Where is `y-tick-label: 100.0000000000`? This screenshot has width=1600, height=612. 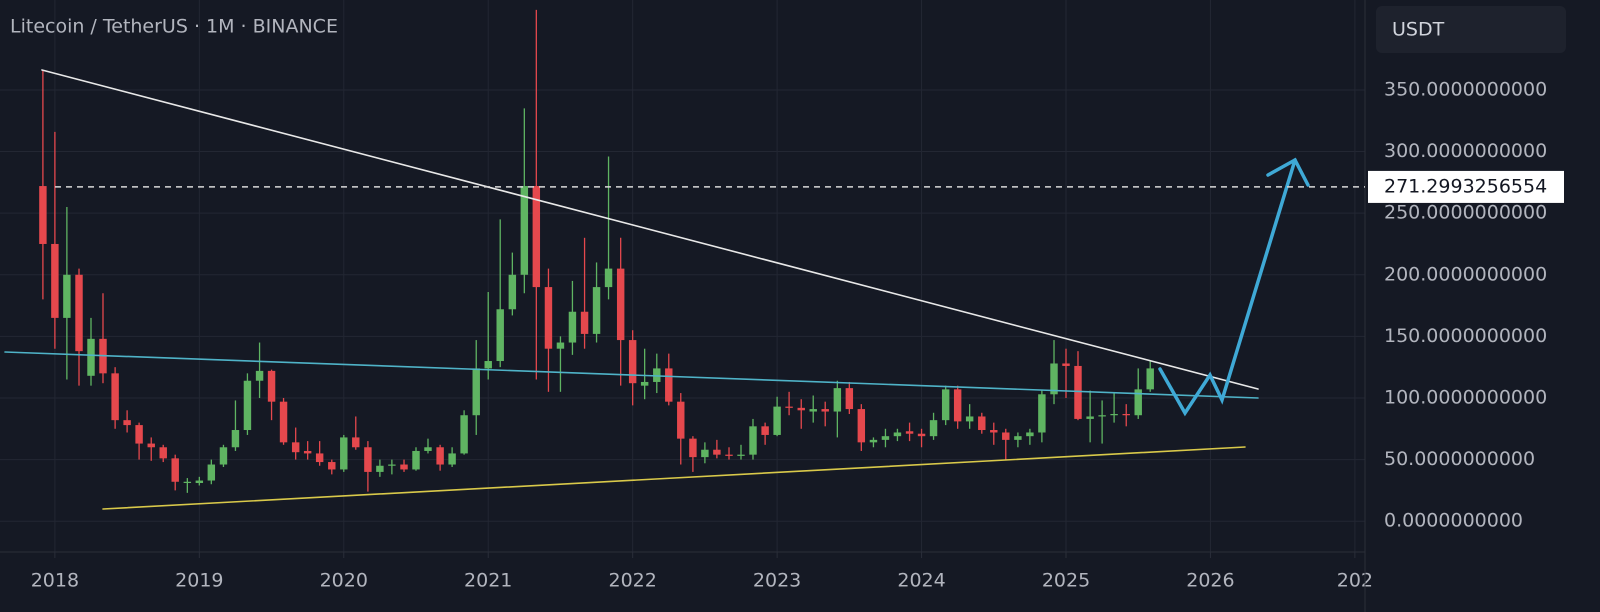 y-tick-label: 100.0000000000 is located at coordinates (1465, 397).